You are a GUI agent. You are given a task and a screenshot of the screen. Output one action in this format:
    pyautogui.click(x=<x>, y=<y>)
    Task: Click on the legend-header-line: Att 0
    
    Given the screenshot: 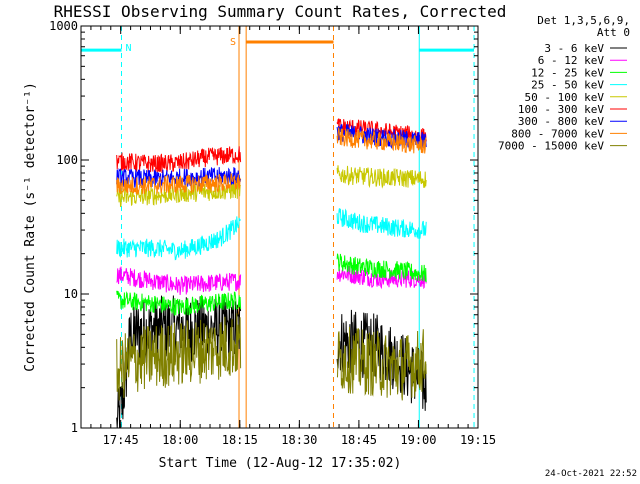 What is the action you would take?
    pyautogui.click(x=613, y=32)
    